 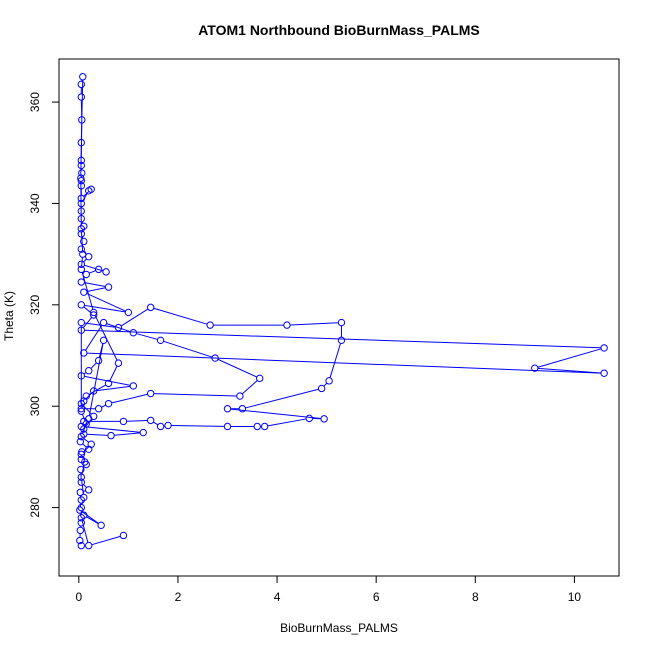 What do you see at coordinates (44, 305) in the screenshot?
I see `y-axis: 280 300 320 340 360` at bounding box center [44, 305].